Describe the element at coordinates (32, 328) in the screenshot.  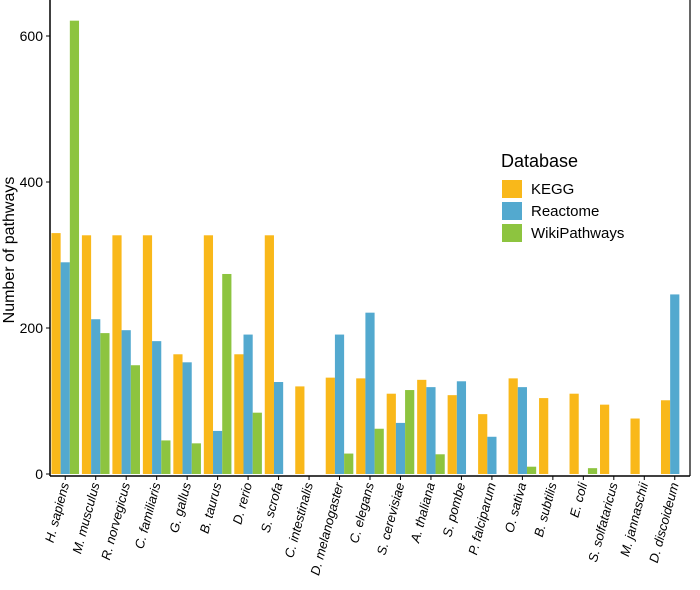
I see `y-tick-label: 200` at that location.